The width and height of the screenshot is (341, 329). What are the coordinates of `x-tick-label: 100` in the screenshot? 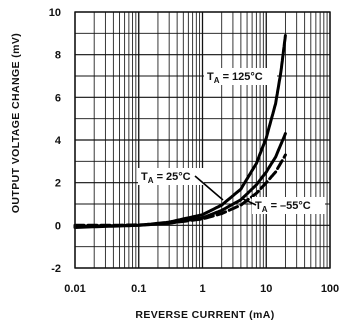 It's located at (330, 289).